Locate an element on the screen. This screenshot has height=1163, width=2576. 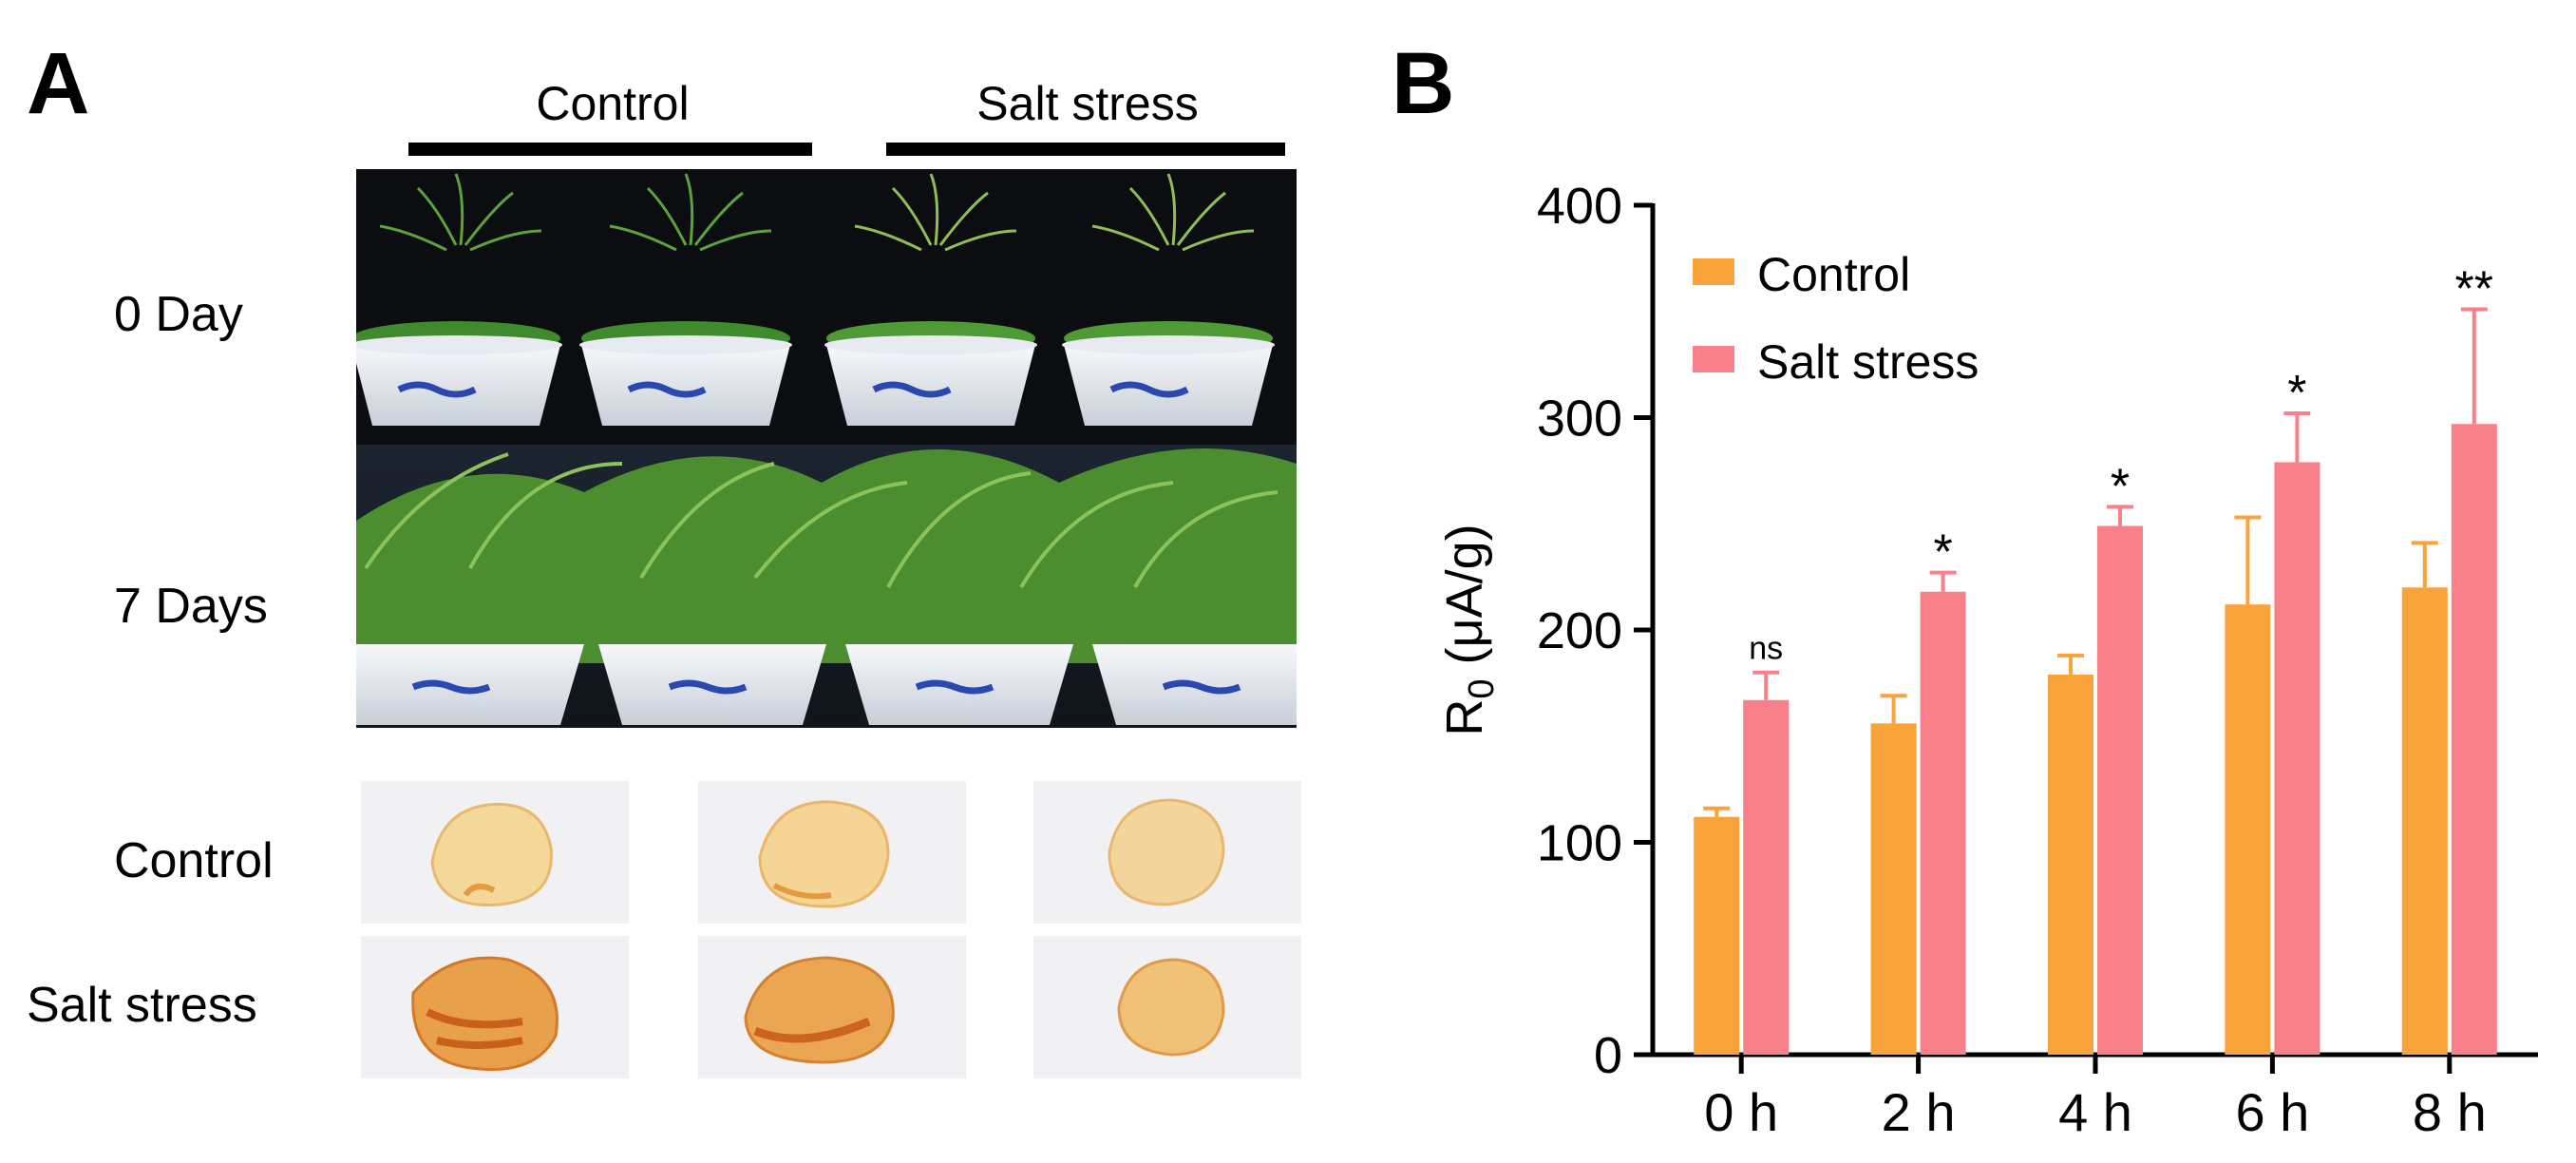
y-tick-label: 0 is located at coordinates (1608, 1055).